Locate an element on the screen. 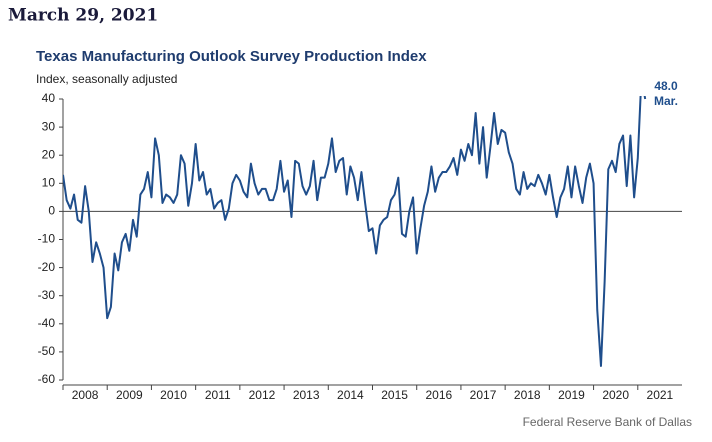 The width and height of the screenshot is (712, 442). x-tick-label: 2019 is located at coordinates (571, 395).